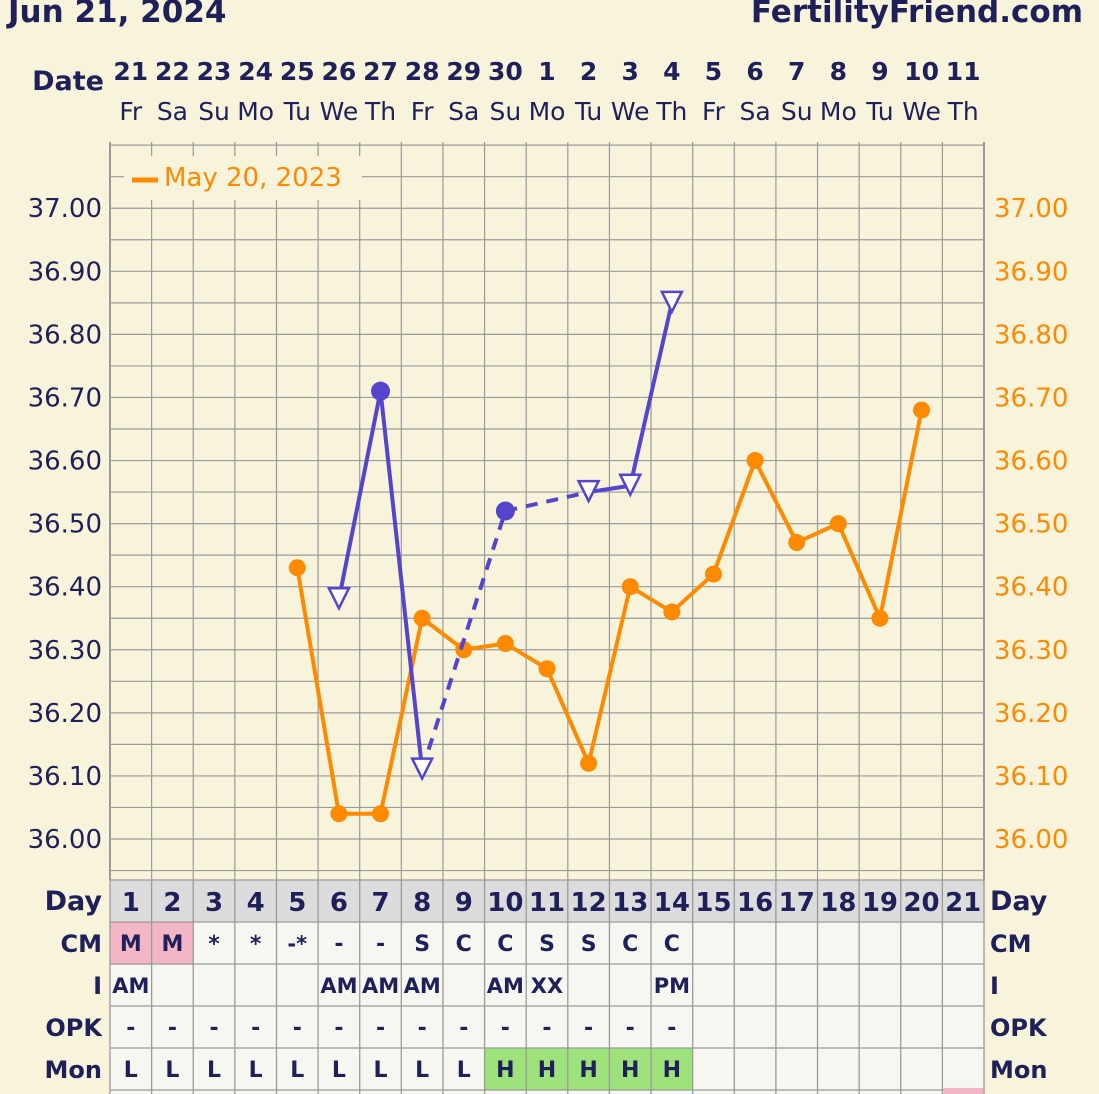 The height and width of the screenshot is (1094, 1099). What do you see at coordinates (68, 81) in the screenshot?
I see `date-axis-label: Date` at bounding box center [68, 81].